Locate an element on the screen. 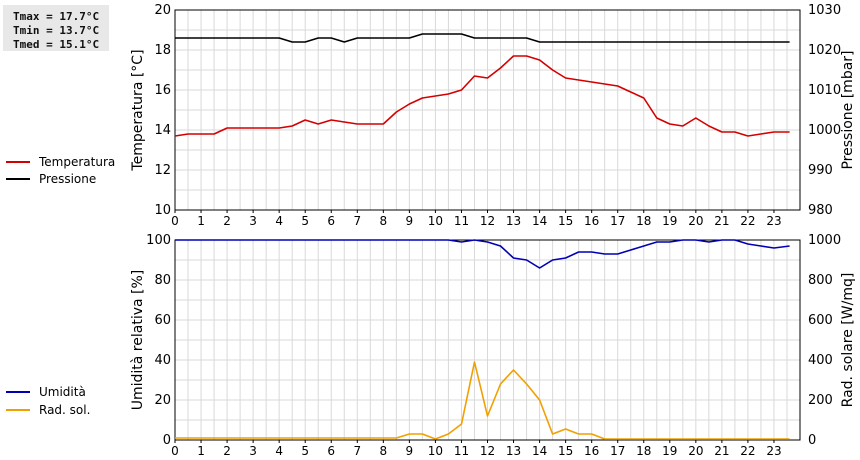 This screenshot has height=460, width=860. left-y-tick-label: 100 is located at coordinates (158, 240).